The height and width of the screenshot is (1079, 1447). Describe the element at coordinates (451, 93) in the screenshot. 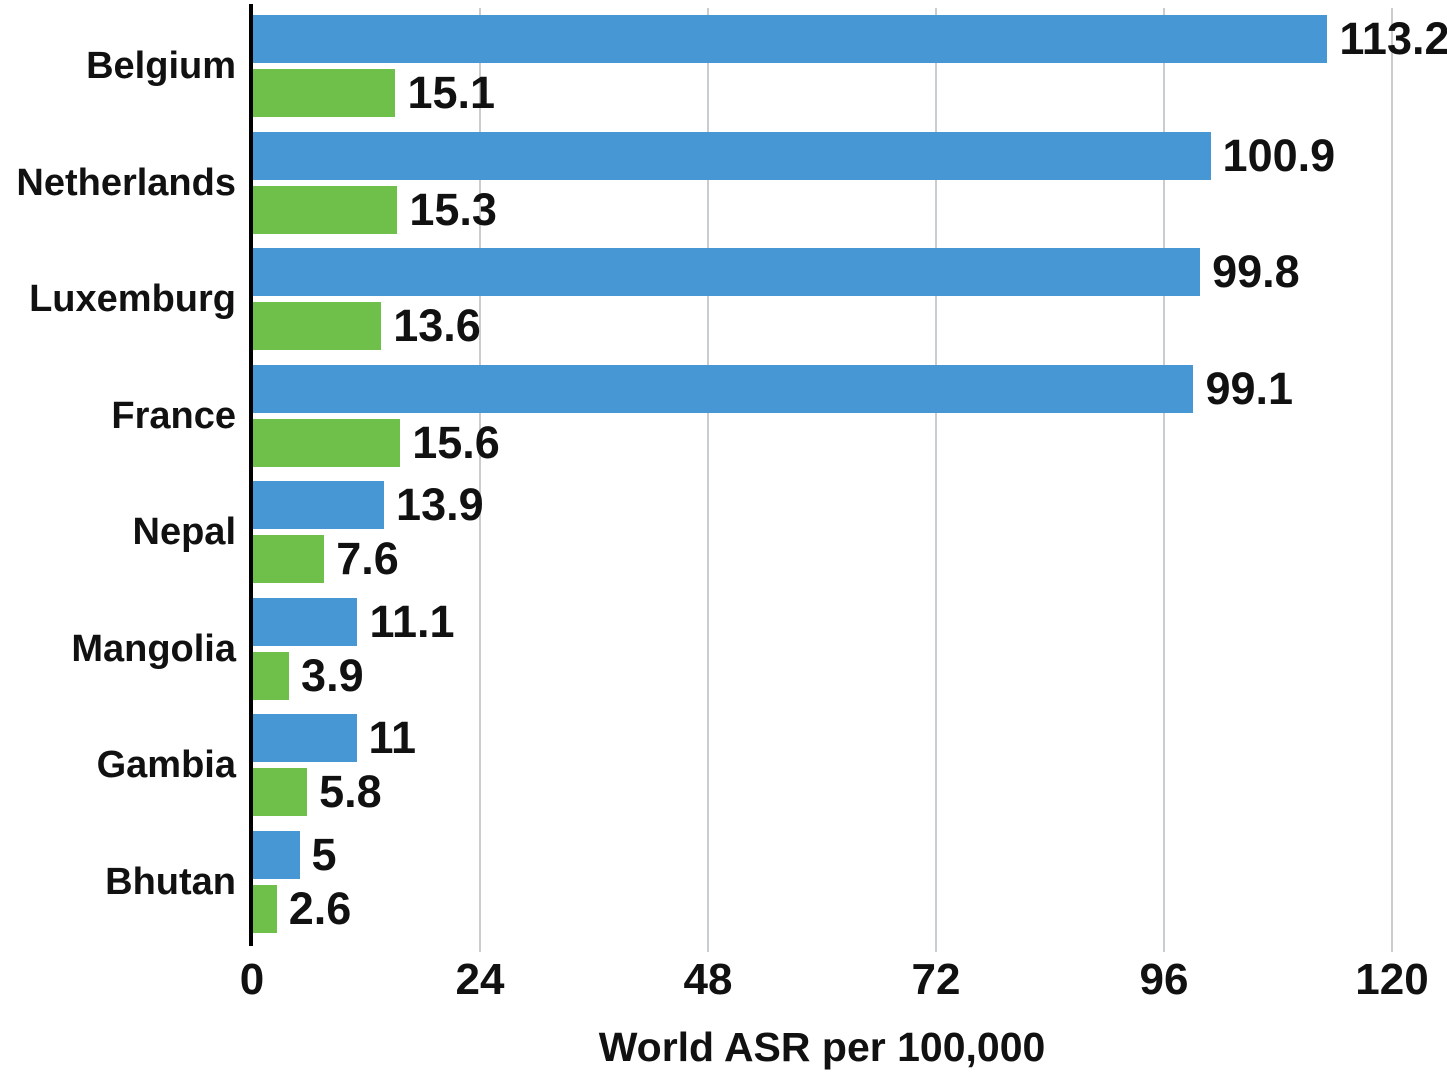

I see `green-series-value-label-belgium: 15.1` at that location.